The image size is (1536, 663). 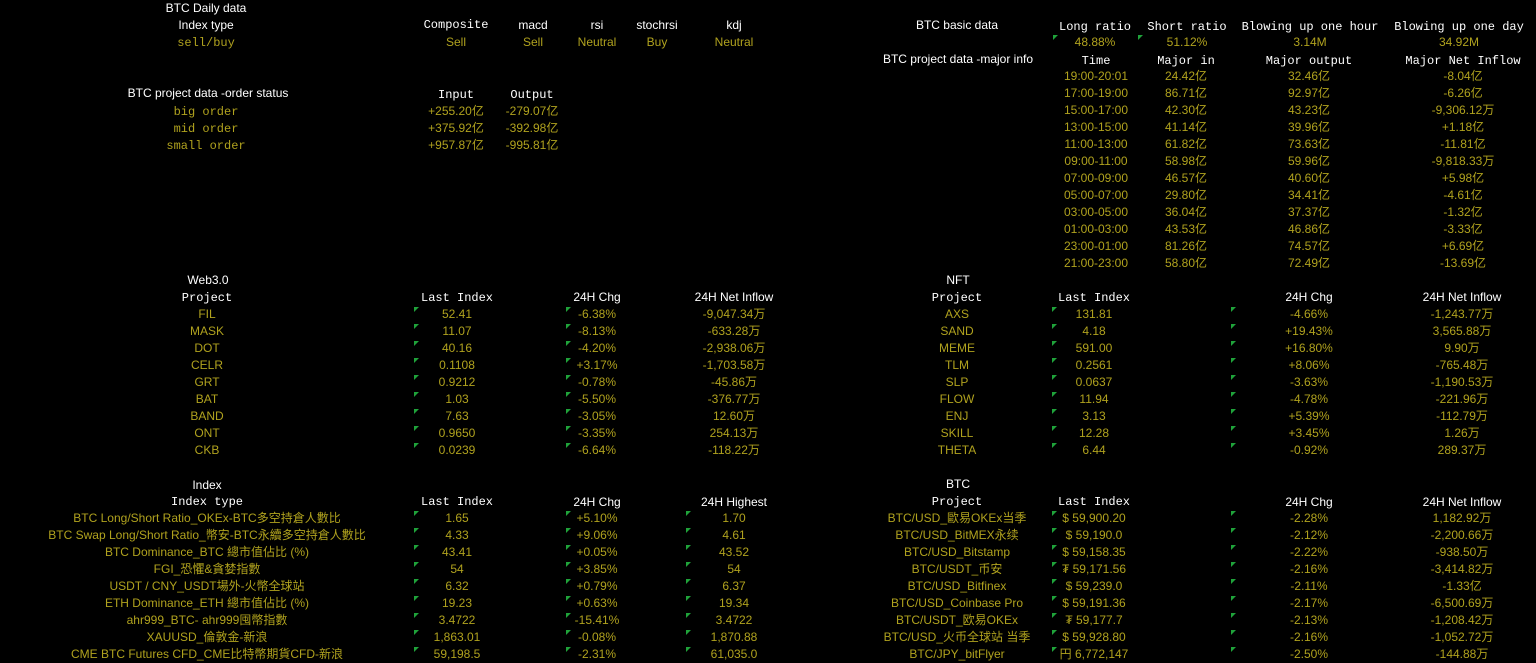 I want to click on major-cell: 92.97亿, so click(x=1309, y=93).